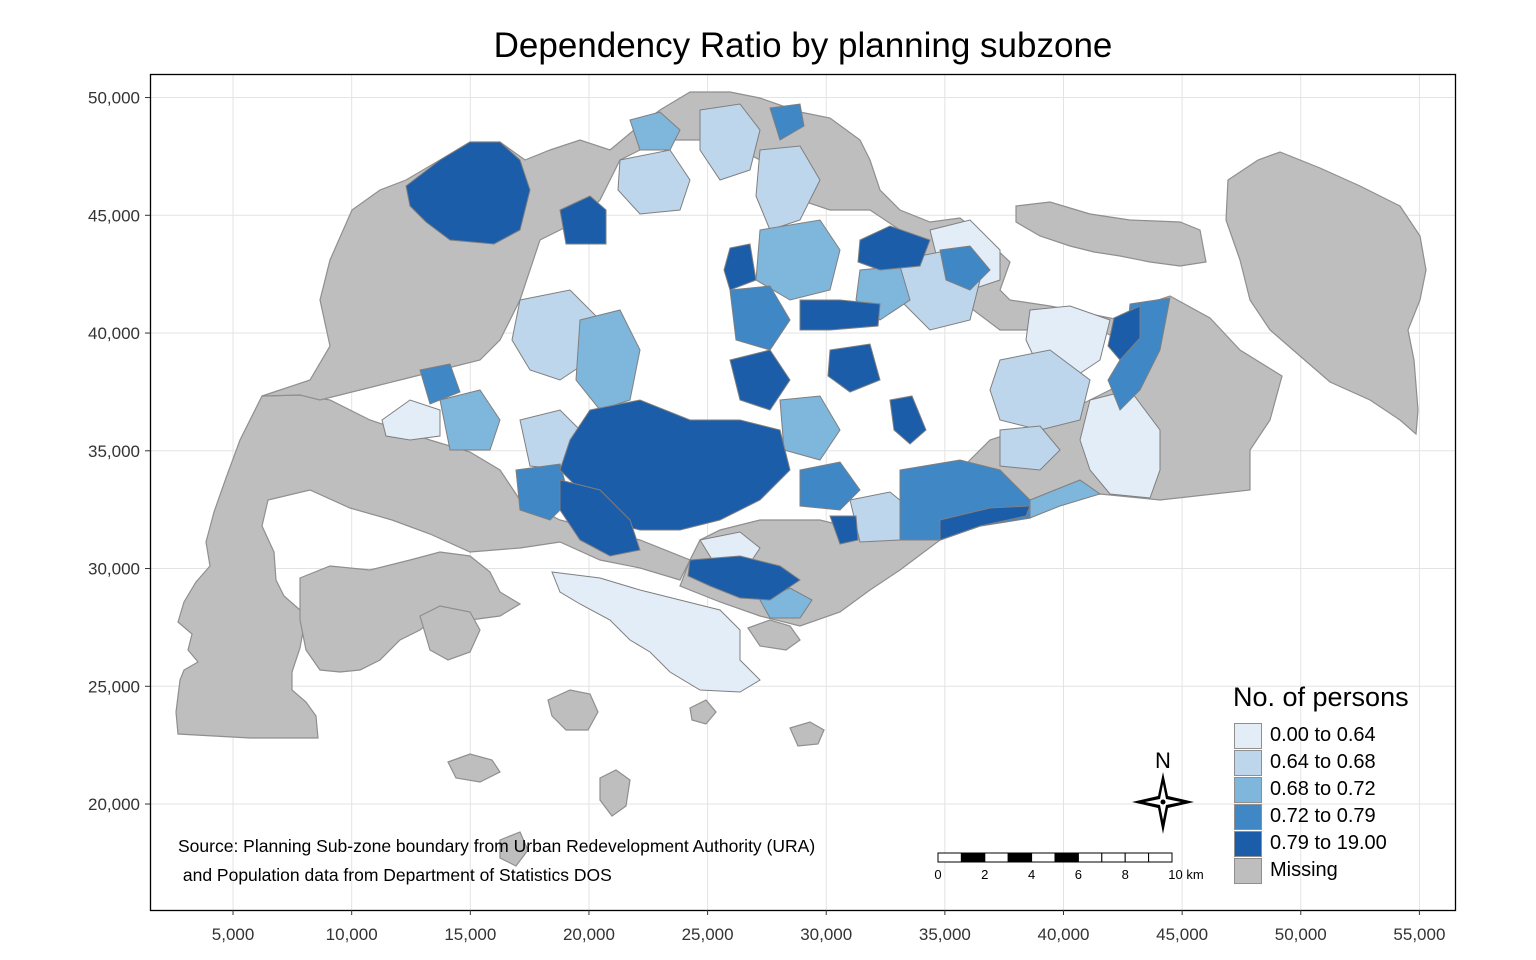 Image resolution: width=1536 pixels, height=960 pixels. Describe the element at coordinates (675, 465) in the screenshot. I see `subzone-bukit-batok` at that location.